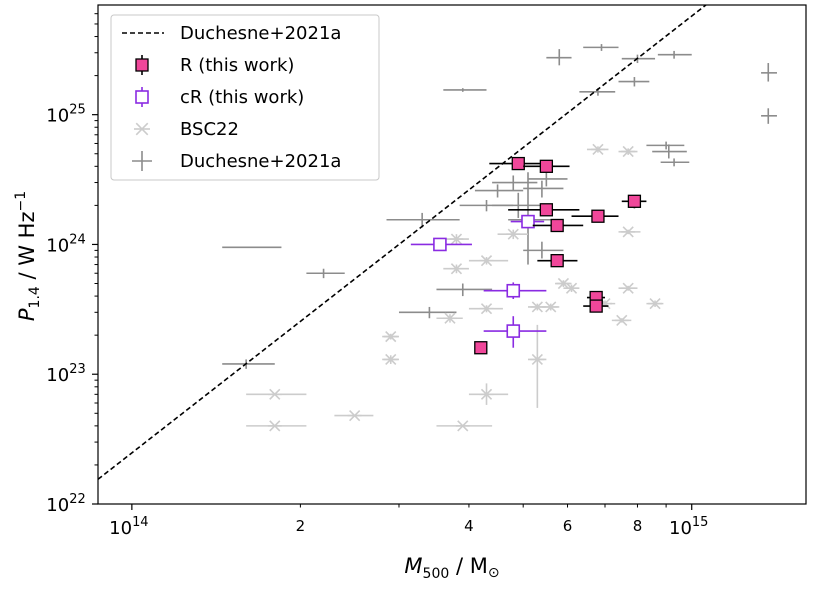  What do you see at coordinates (242, 97) in the screenshot?
I see `legend-label: cR (this work)` at bounding box center [242, 97].